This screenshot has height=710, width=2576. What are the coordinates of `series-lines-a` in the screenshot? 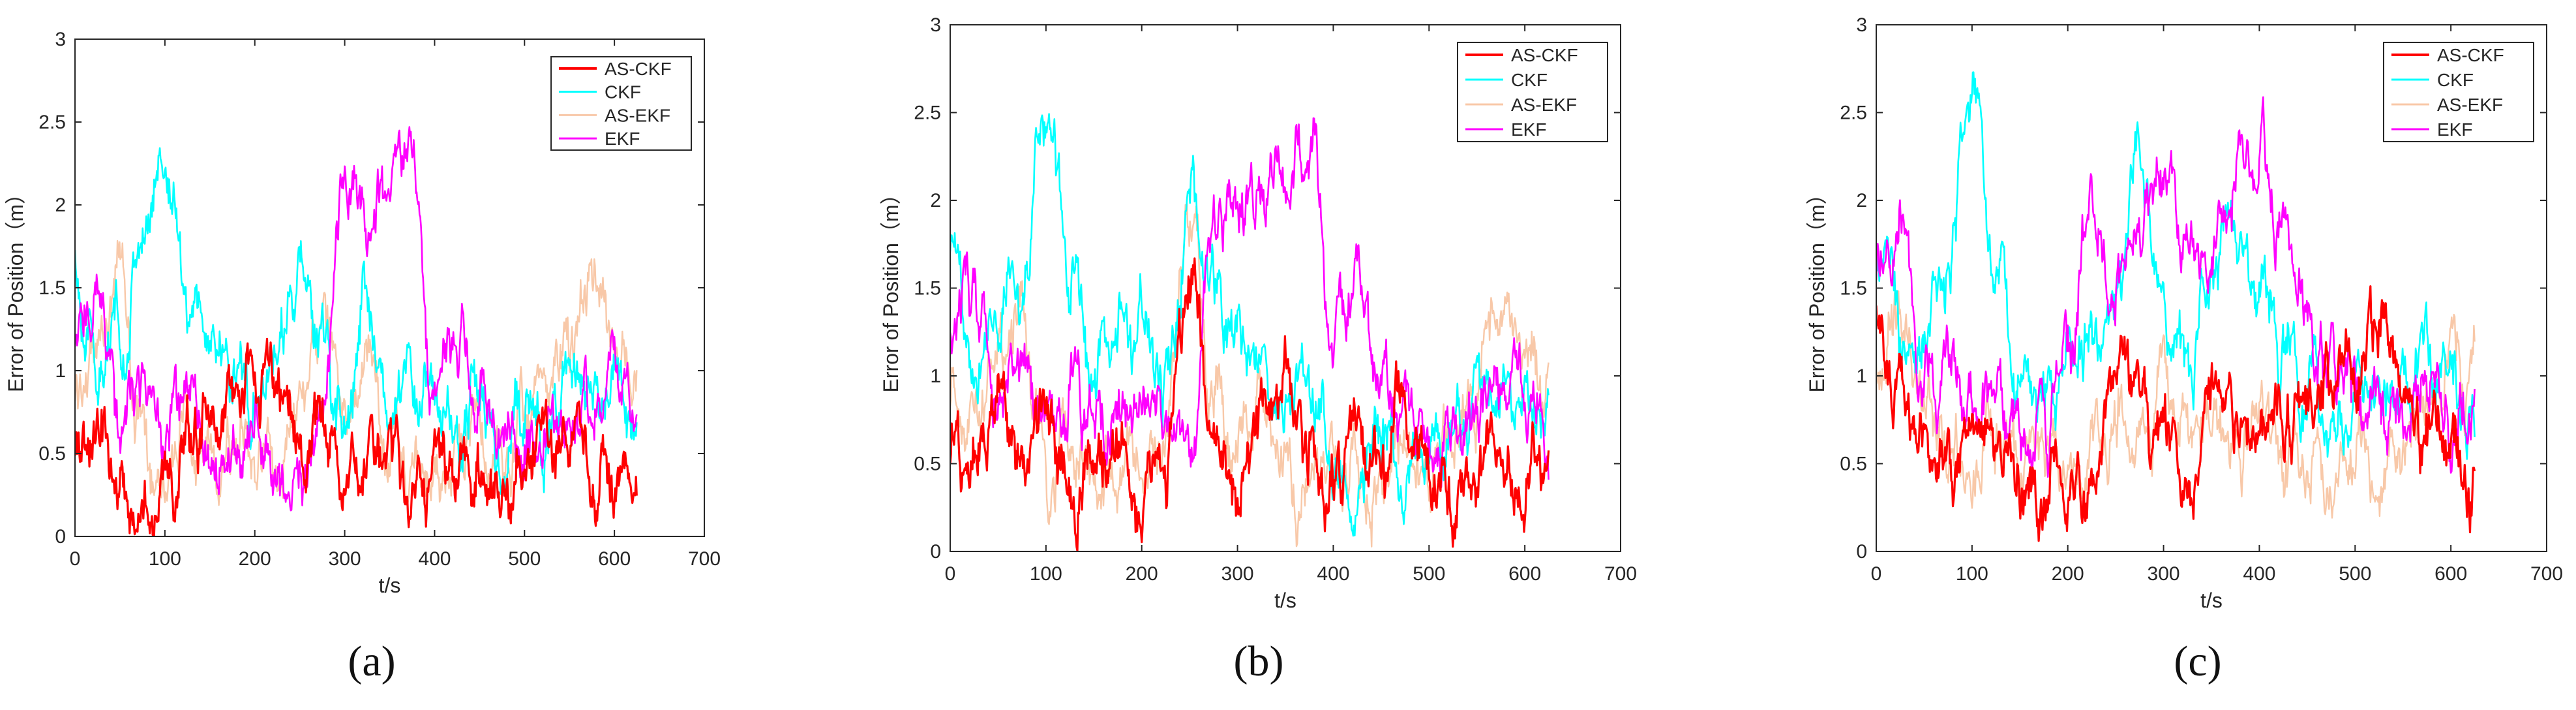 It's located at (356, 331).